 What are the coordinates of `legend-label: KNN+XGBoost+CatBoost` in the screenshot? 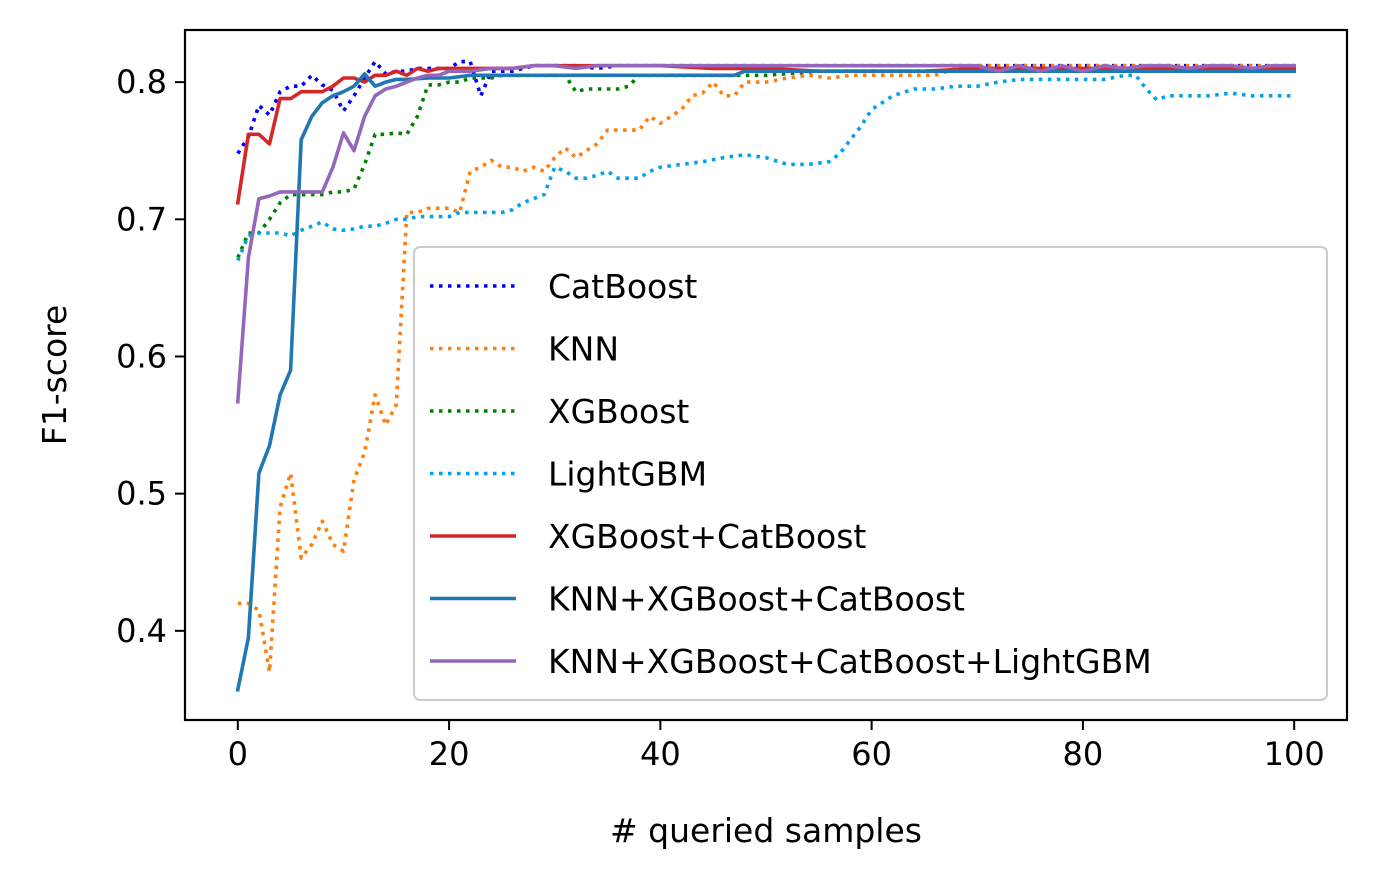 It's located at (756, 599).